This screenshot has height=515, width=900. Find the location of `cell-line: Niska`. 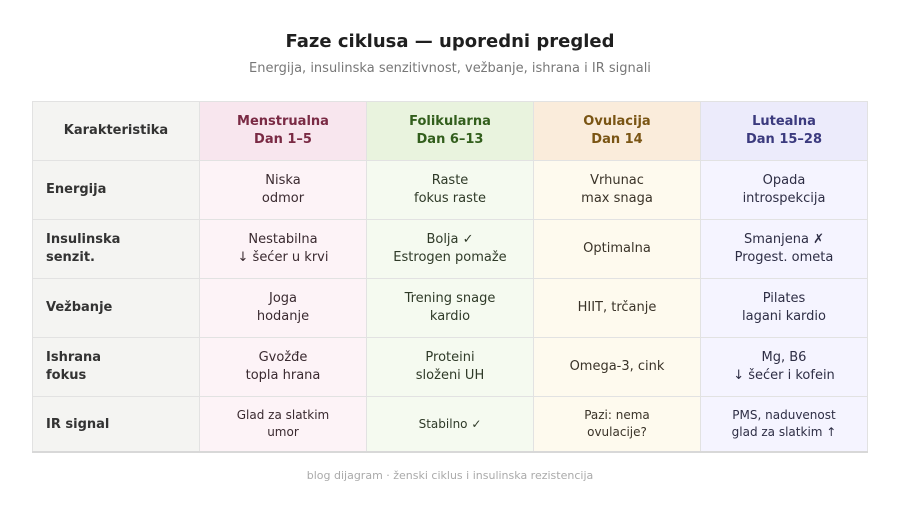

cell-line: Niska is located at coordinates (283, 180).